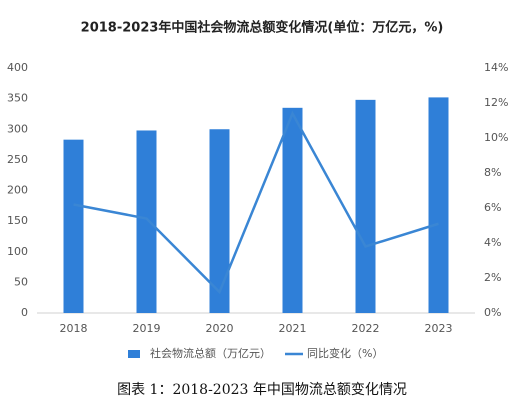  Describe the element at coordinates (17, 128) in the screenshot. I see `y-tick-label: 300` at that location.